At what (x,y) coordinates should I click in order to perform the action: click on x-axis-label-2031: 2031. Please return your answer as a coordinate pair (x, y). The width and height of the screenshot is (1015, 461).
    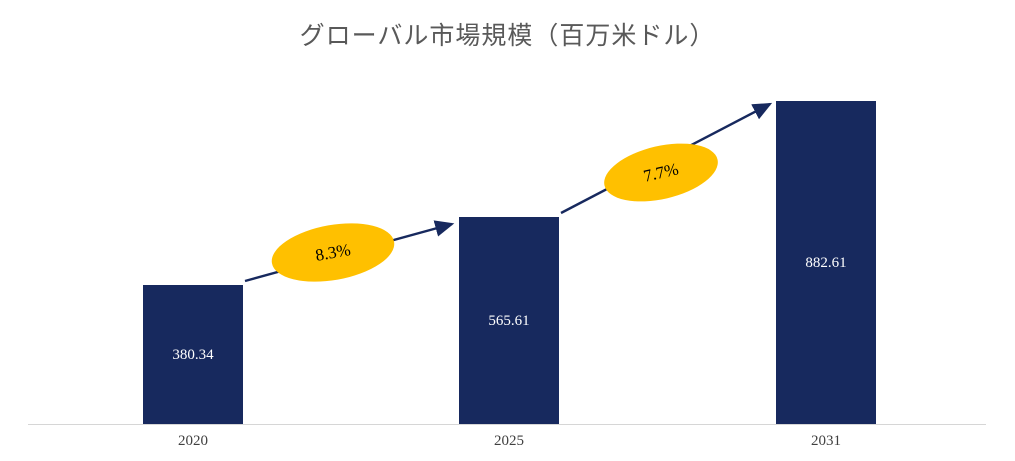
    Looking at the image, I should click on (826, 441).